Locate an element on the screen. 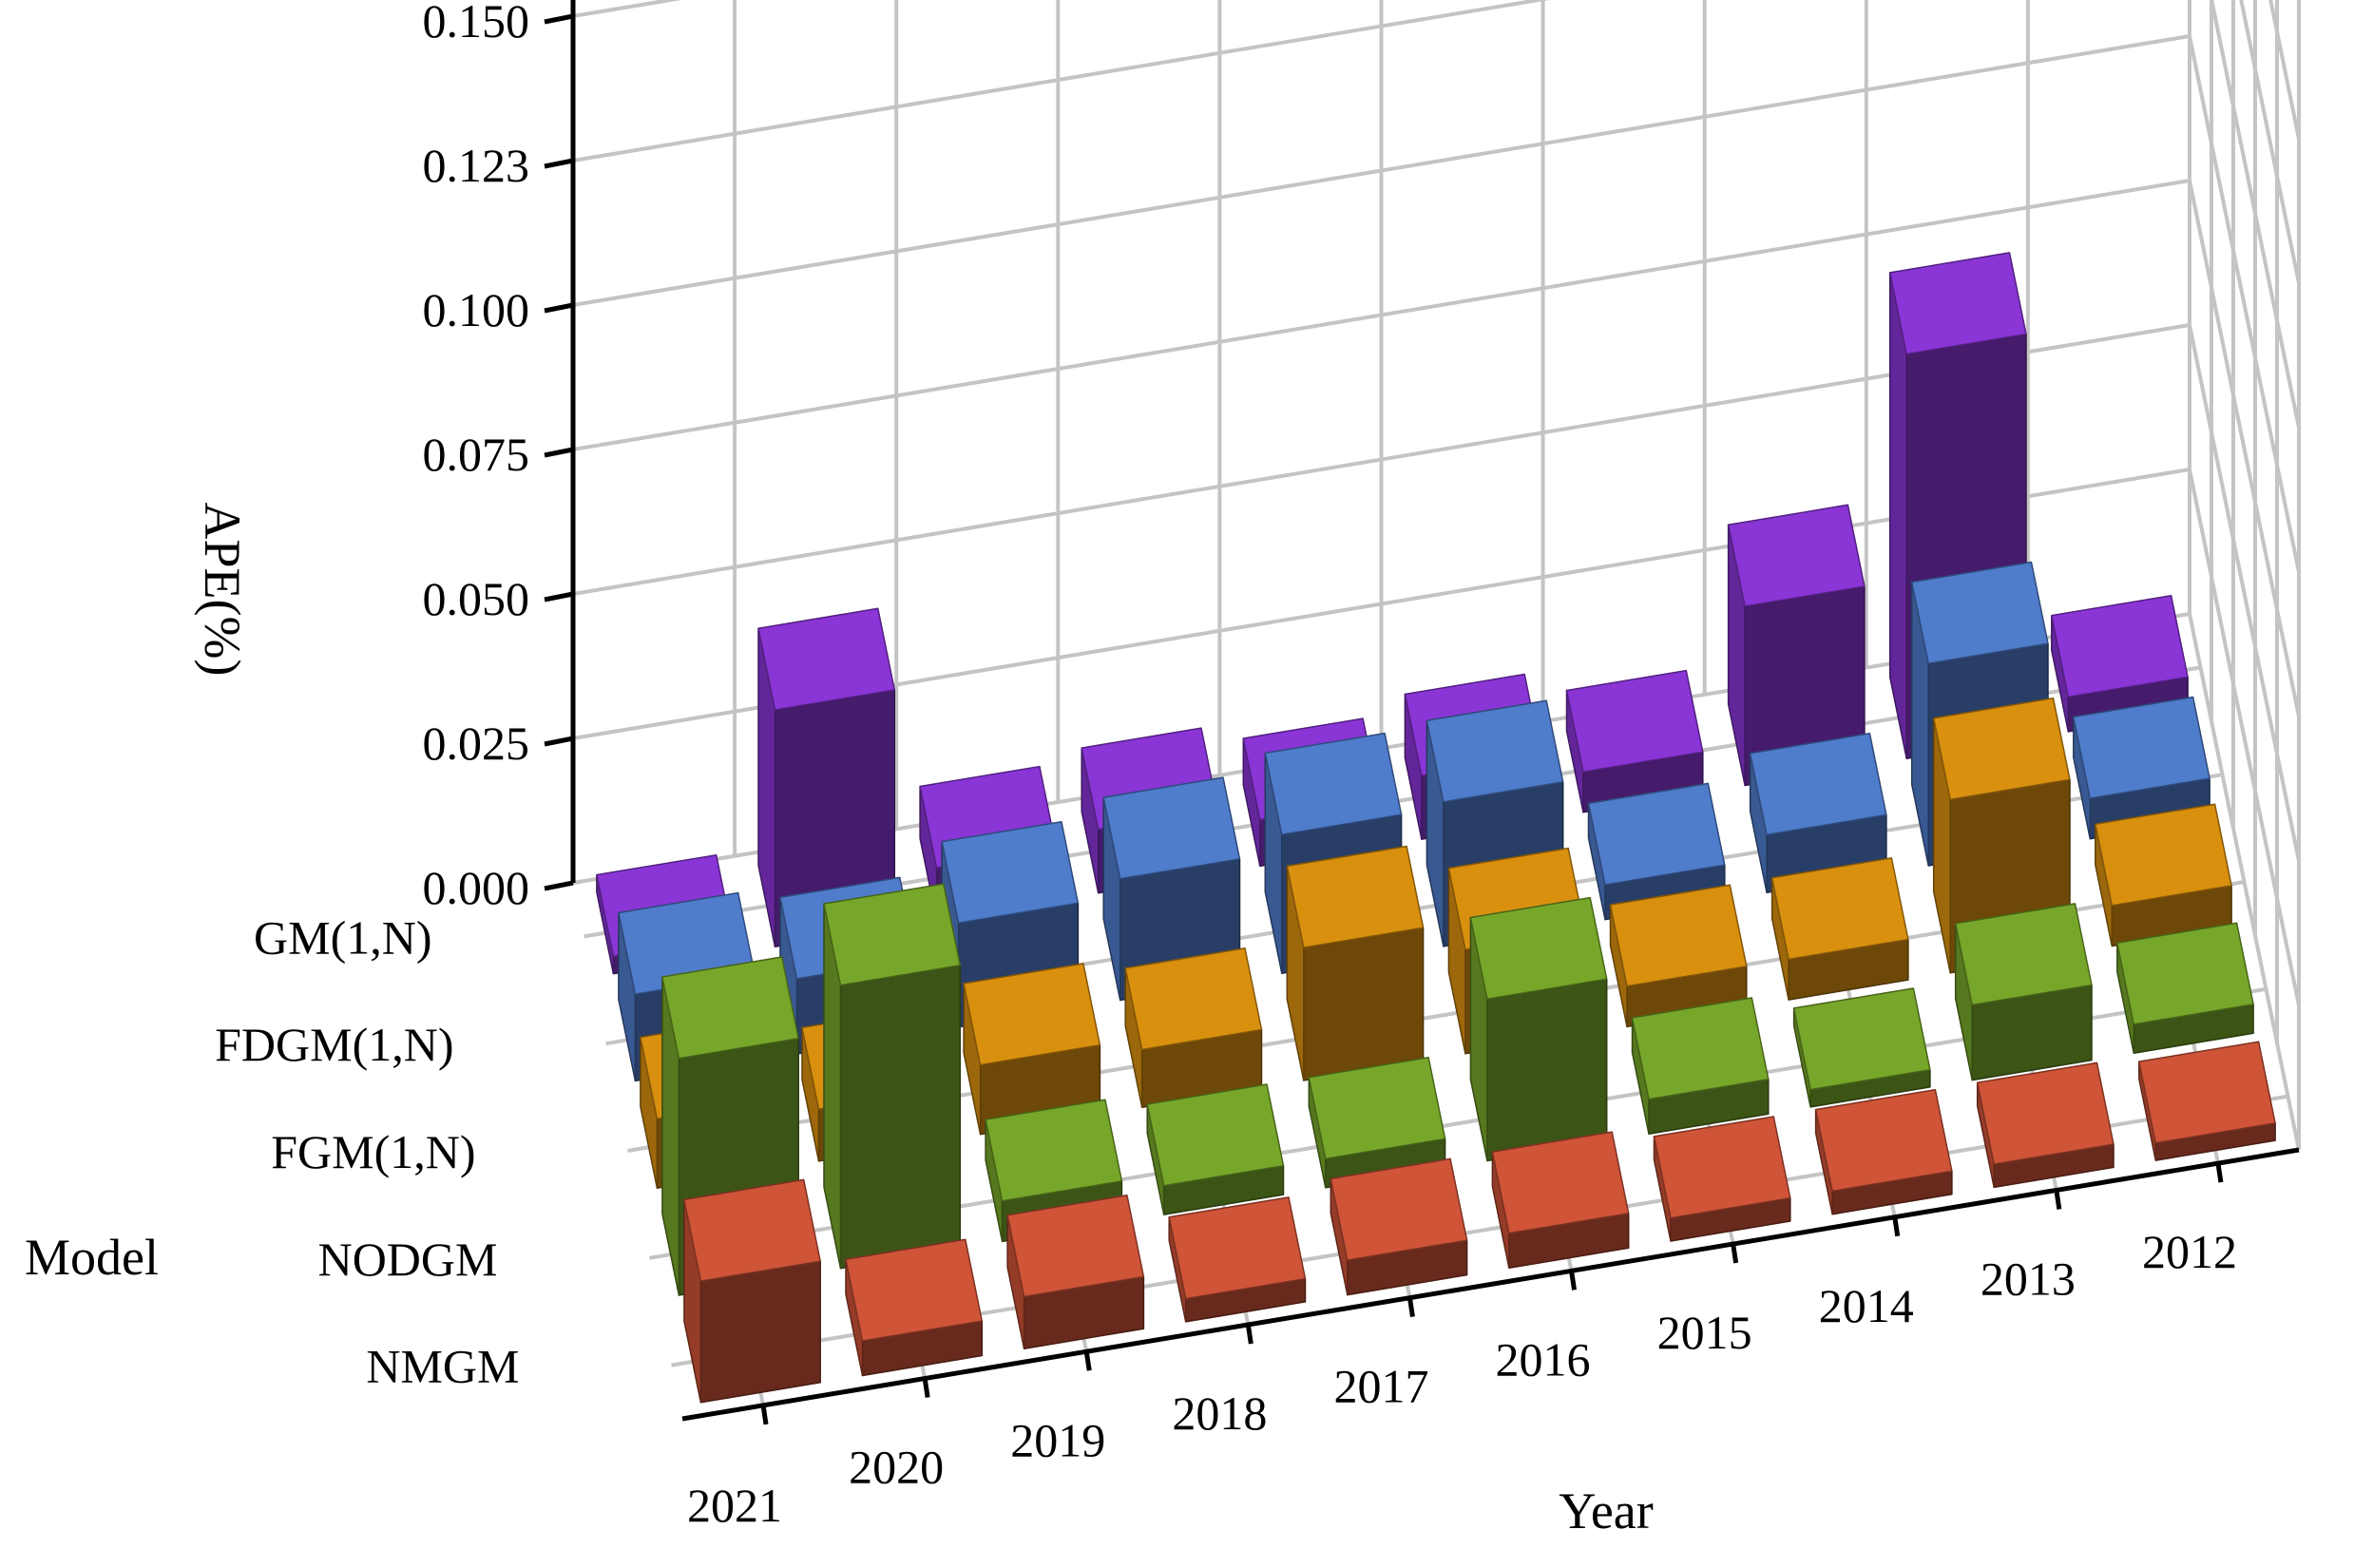 The width and height of the screenshot is (2373, 1568). bar-nodgm-2015 is located at coordinates (1700, 1066).